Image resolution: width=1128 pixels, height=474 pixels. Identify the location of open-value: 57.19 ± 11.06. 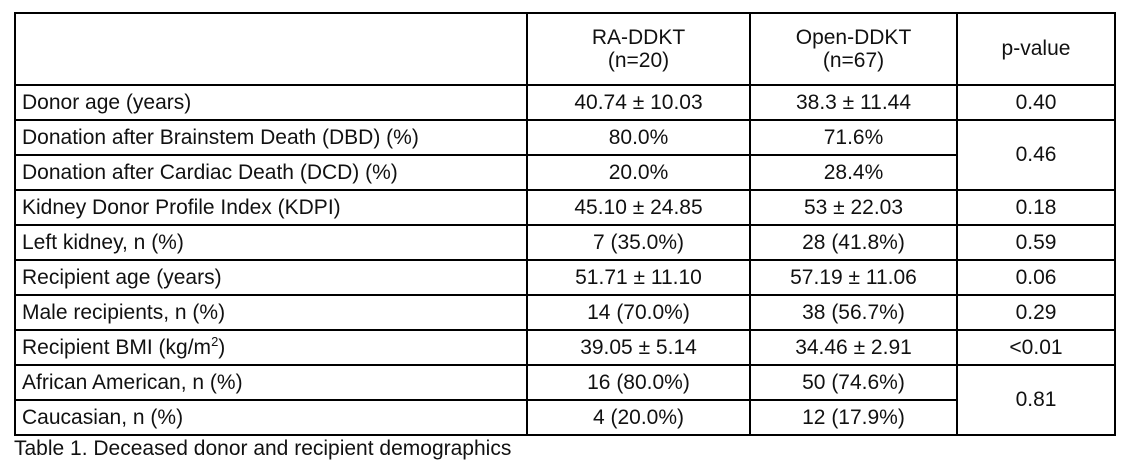
(853, 277).